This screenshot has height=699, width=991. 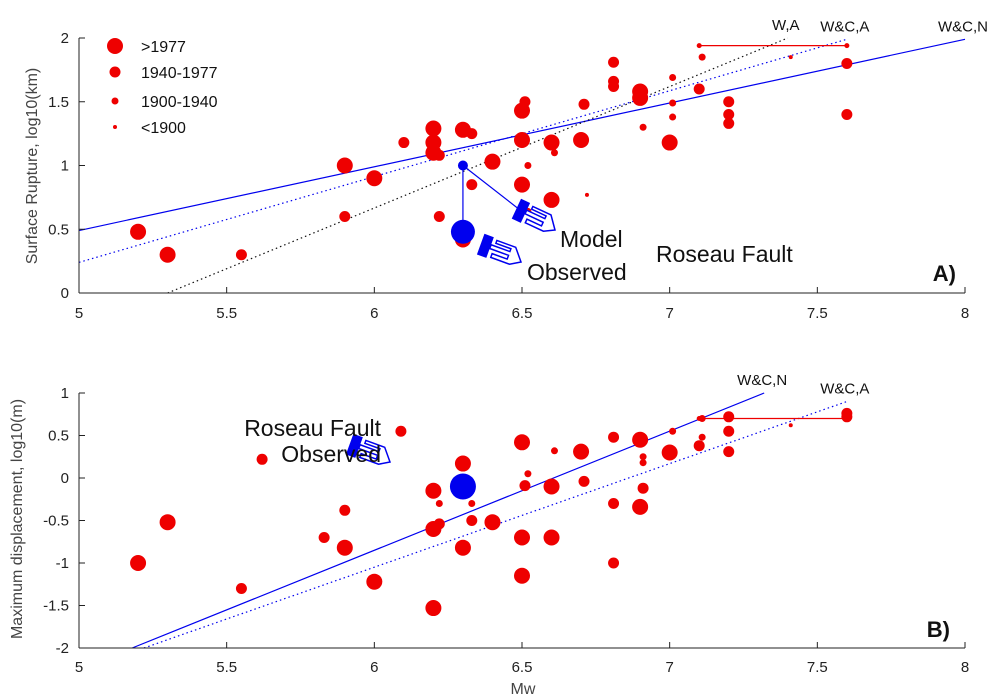 What do you see at coordinates (163, 47) in the screenshot?
I see `legend-label: >1977` at bounding box center [163, 47].